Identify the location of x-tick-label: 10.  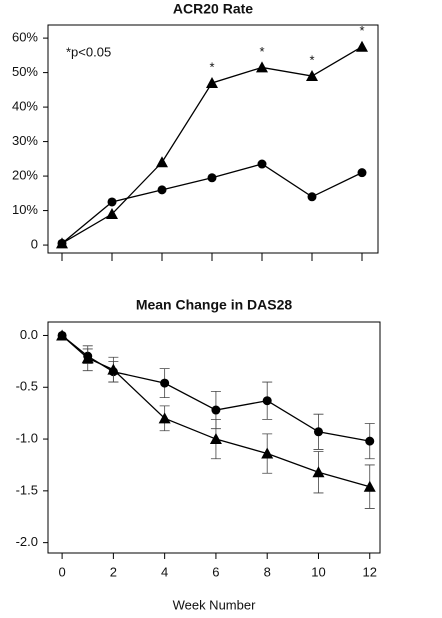
(318, 571).